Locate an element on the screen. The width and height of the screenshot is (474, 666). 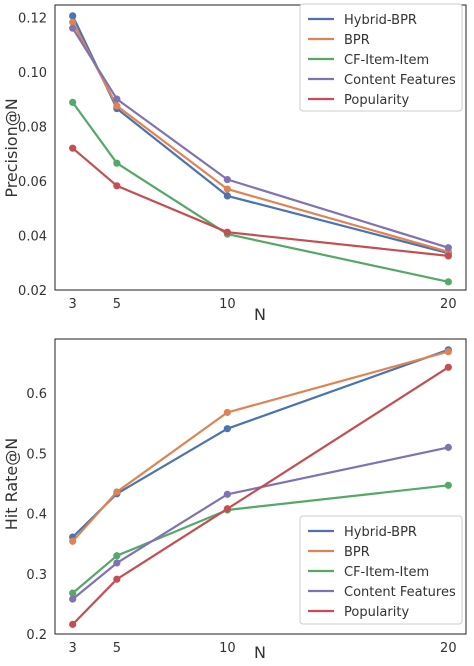
hit-rate-legend-label-hybrid-bpr: Hybrid-BPR is located at coordinates (380, 532).